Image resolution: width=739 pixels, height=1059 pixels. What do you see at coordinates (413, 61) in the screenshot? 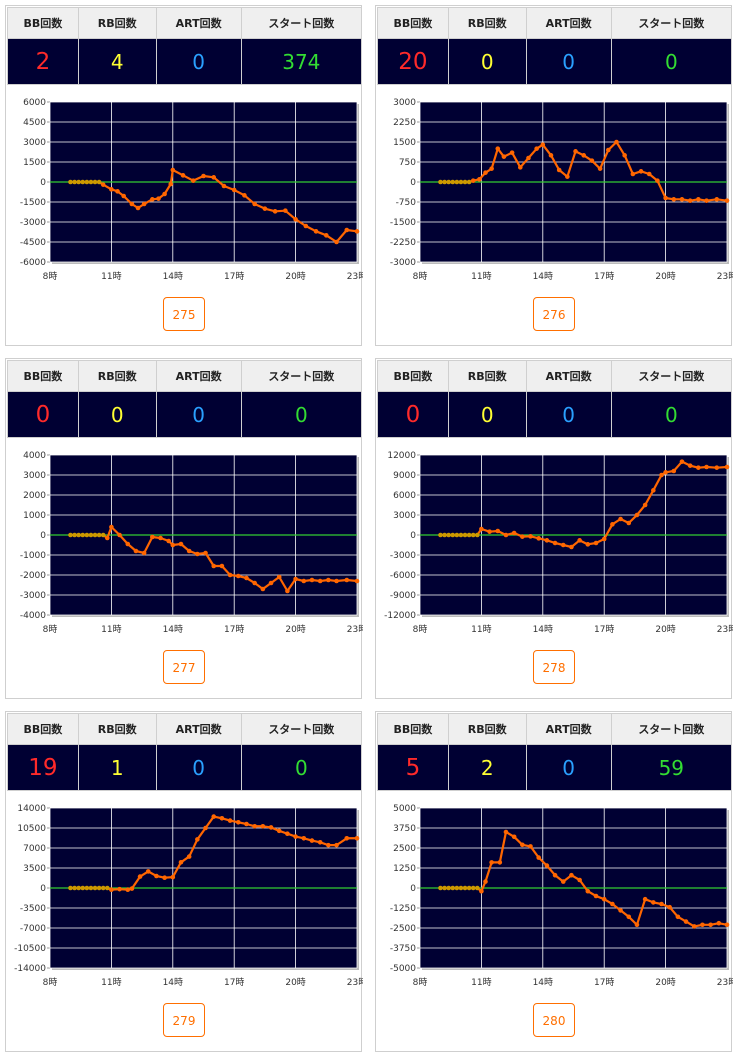
I see `bb-count: 20` at bounding box center [413, 61].